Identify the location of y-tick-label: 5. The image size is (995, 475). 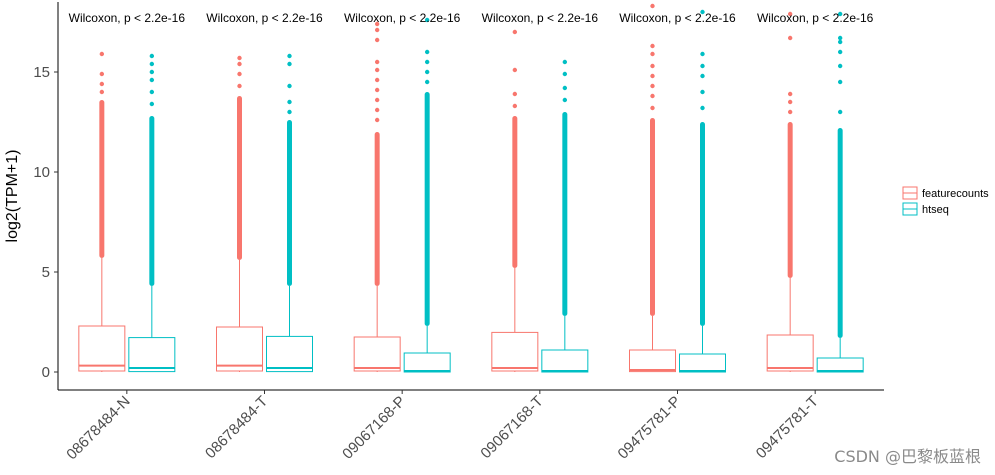
(46, 272).